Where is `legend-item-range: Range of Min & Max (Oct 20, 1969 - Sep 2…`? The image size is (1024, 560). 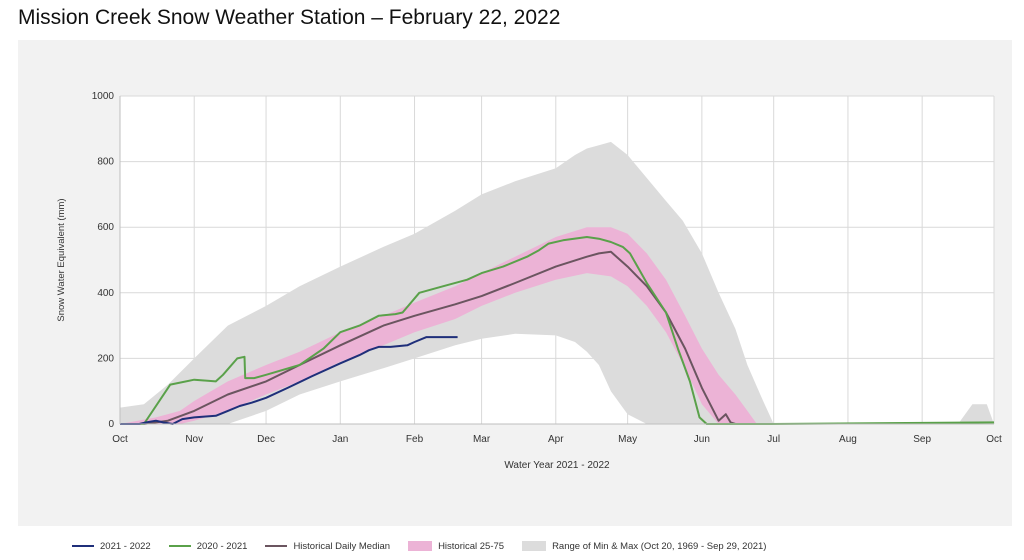 legend-item-range: Range of Min & Max (Oct 20, 1969 - Sep 2… is located at coordinates (644, 546).